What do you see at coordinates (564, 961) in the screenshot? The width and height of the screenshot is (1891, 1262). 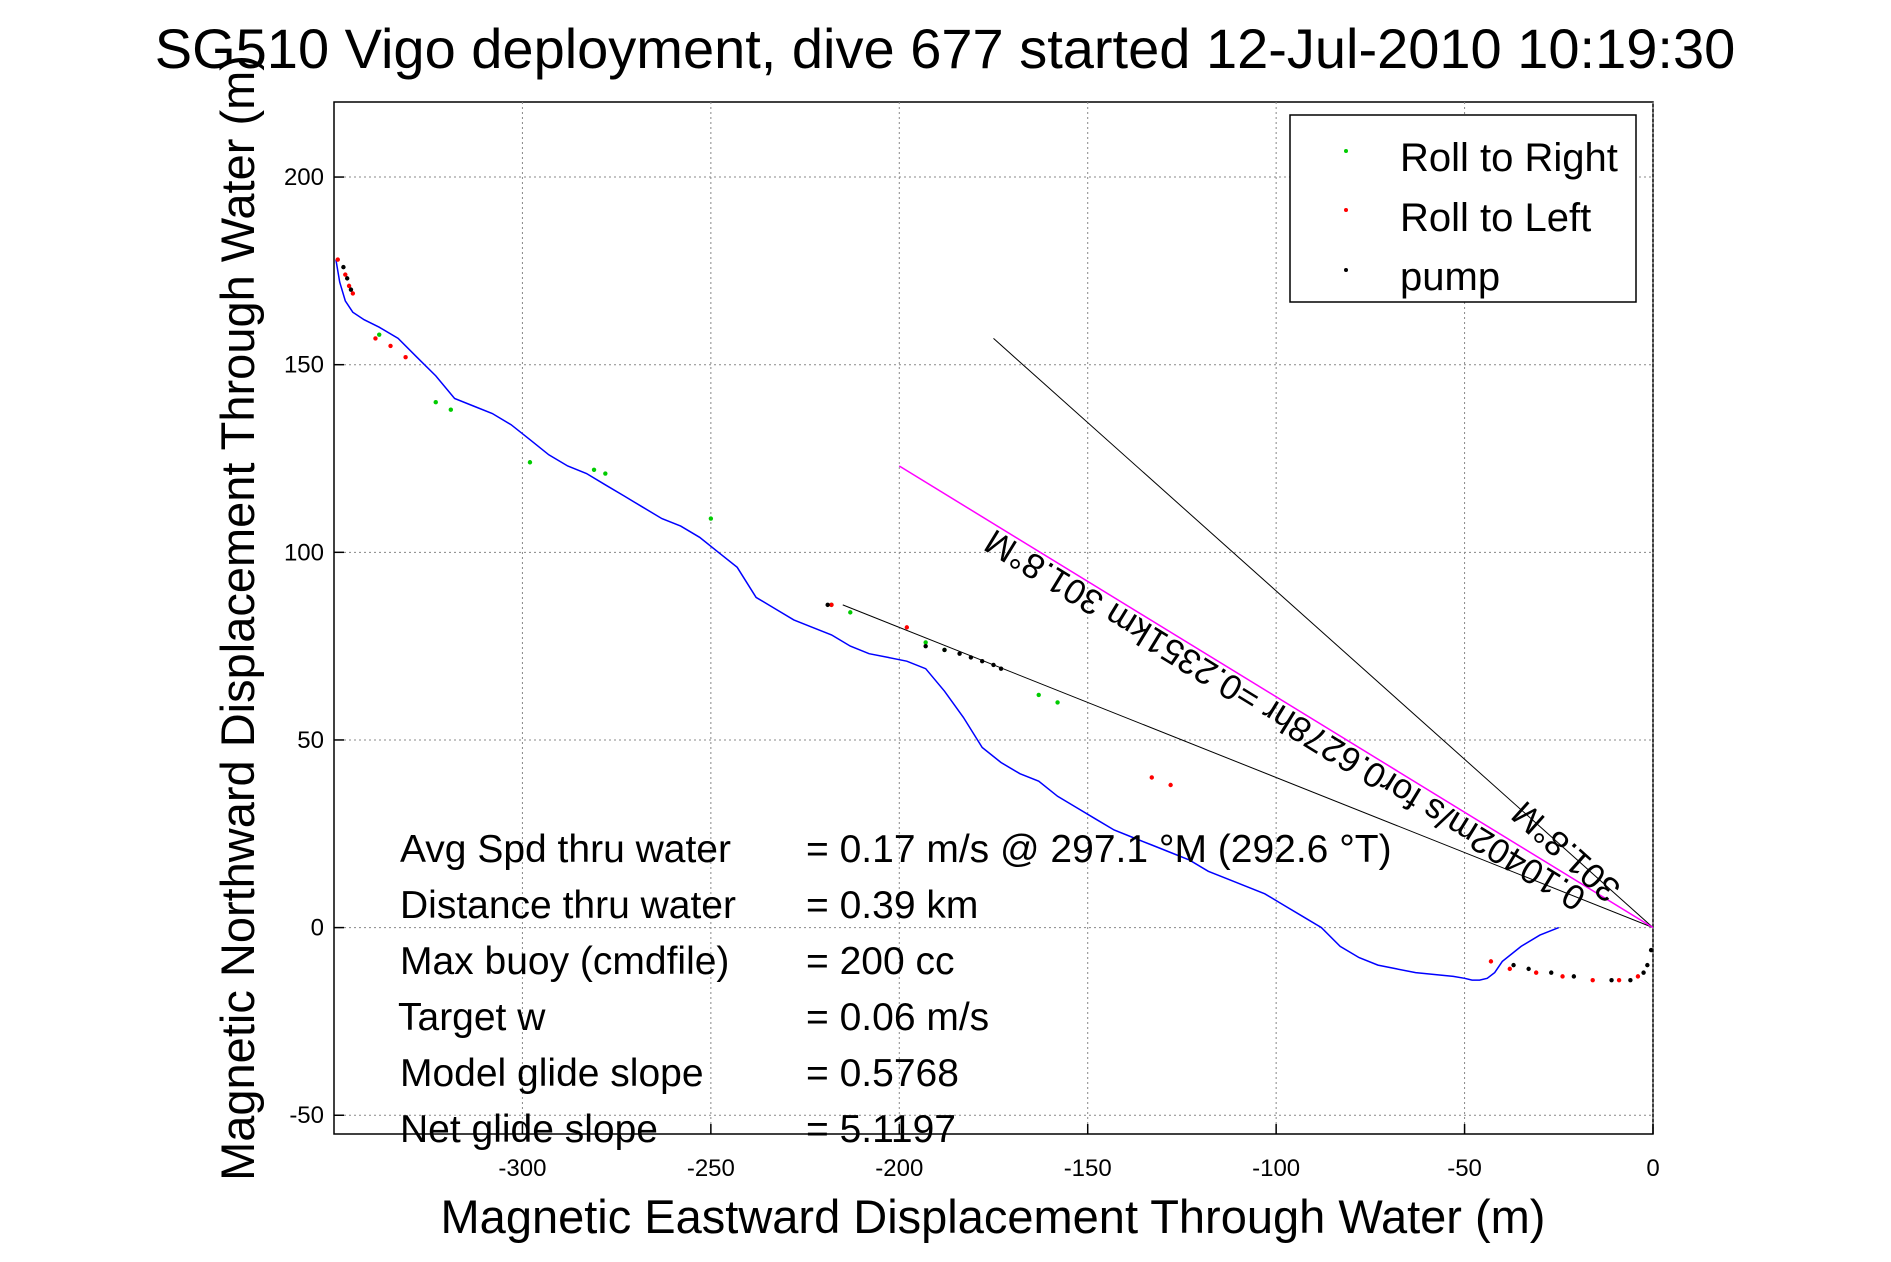 I see `stat-label-max-buoy: Max buoy (cmdfile)` at bounding box center [564, 961].